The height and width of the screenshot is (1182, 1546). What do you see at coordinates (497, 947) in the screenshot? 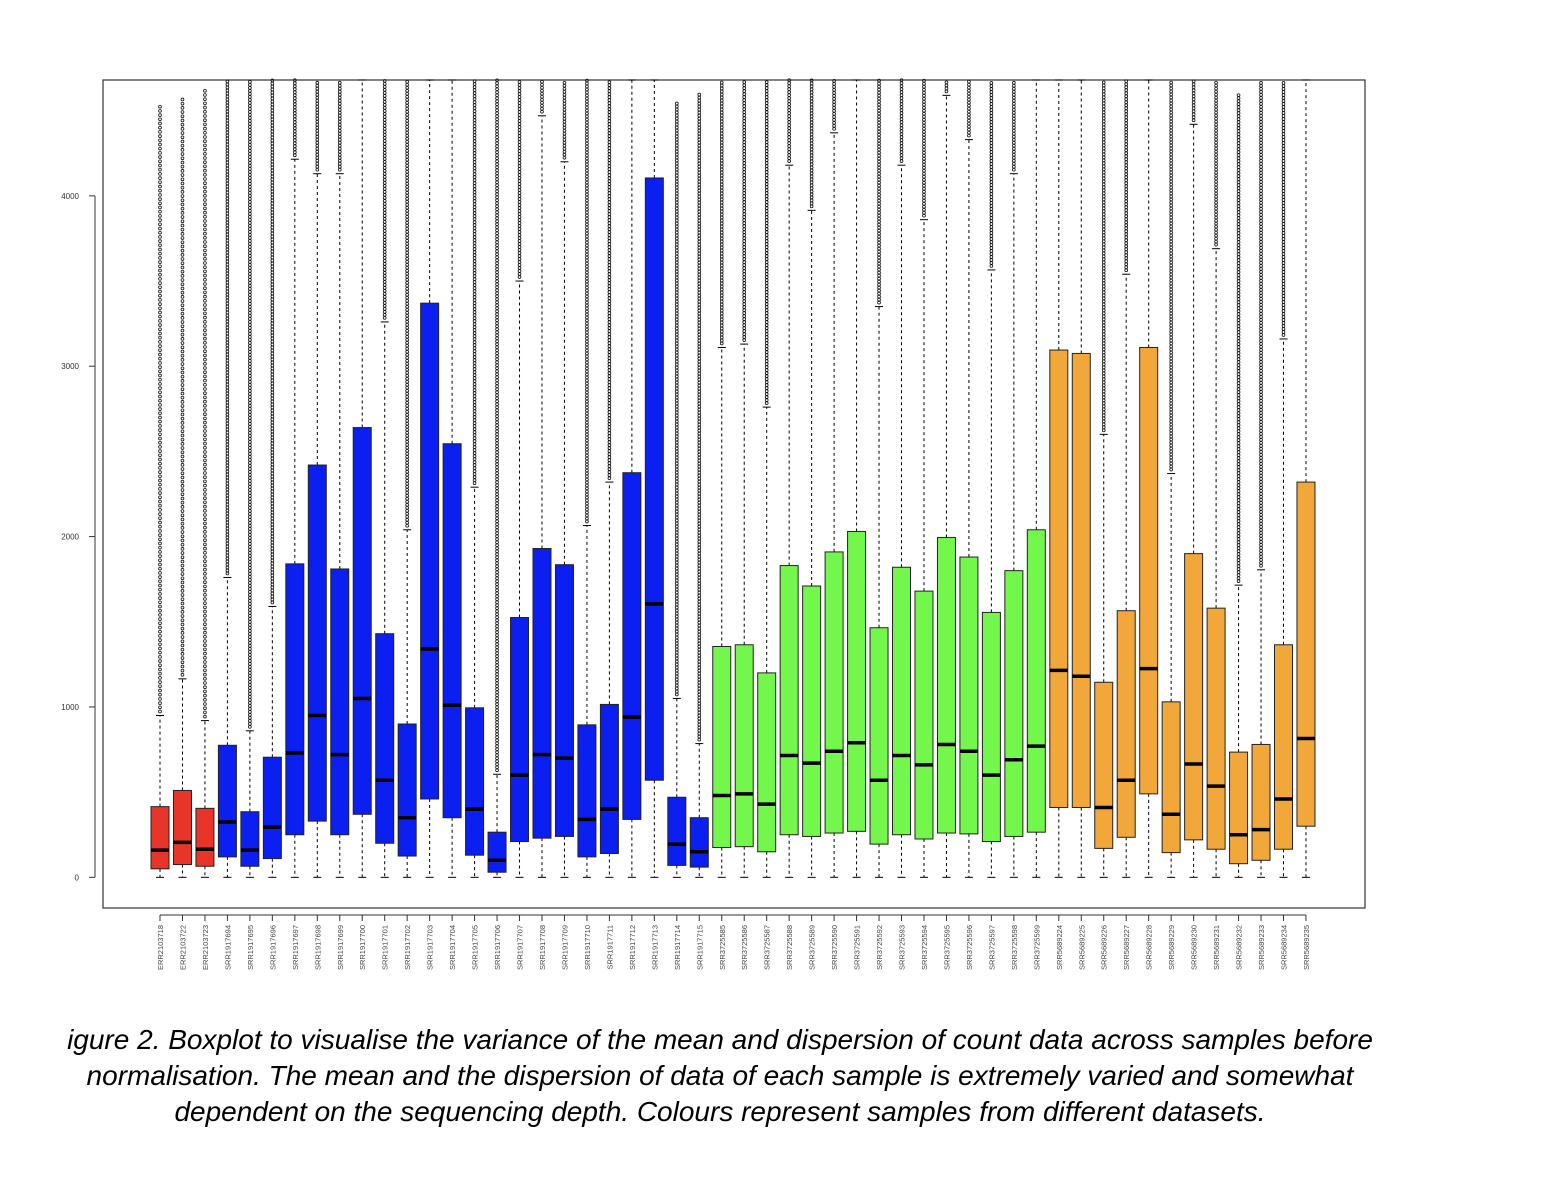
I see `x-tick-label: SRR1917706` at bounding box center [497, 947].